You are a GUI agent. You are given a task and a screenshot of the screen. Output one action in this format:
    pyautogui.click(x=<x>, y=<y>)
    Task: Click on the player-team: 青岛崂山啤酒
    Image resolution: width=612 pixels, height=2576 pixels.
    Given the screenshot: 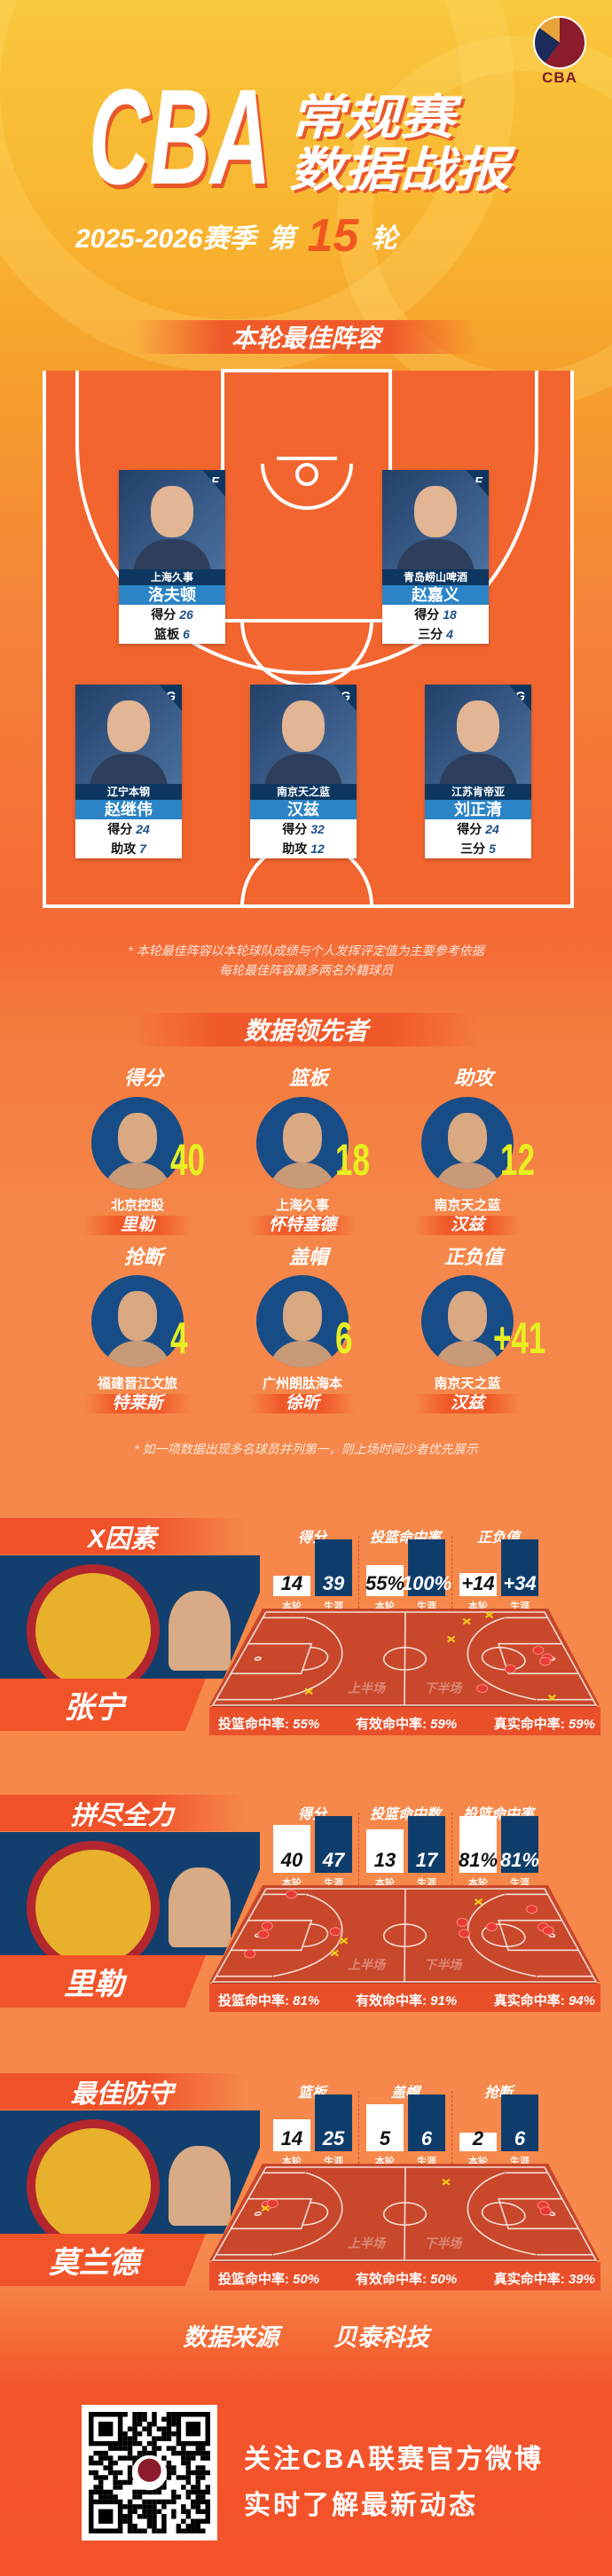 What is the action you would take?
    pyautogui.click(x=435, y=577)
    